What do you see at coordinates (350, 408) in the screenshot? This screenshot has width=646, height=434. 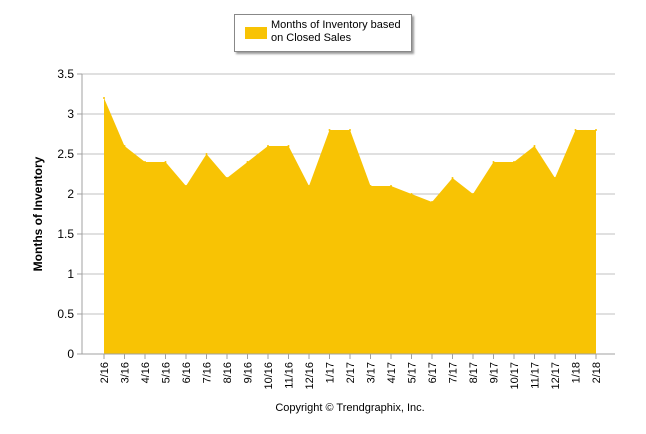 I see `copyright-text: Copyright © Trendgraphix, Inc.` at bounding box center [350, 408].